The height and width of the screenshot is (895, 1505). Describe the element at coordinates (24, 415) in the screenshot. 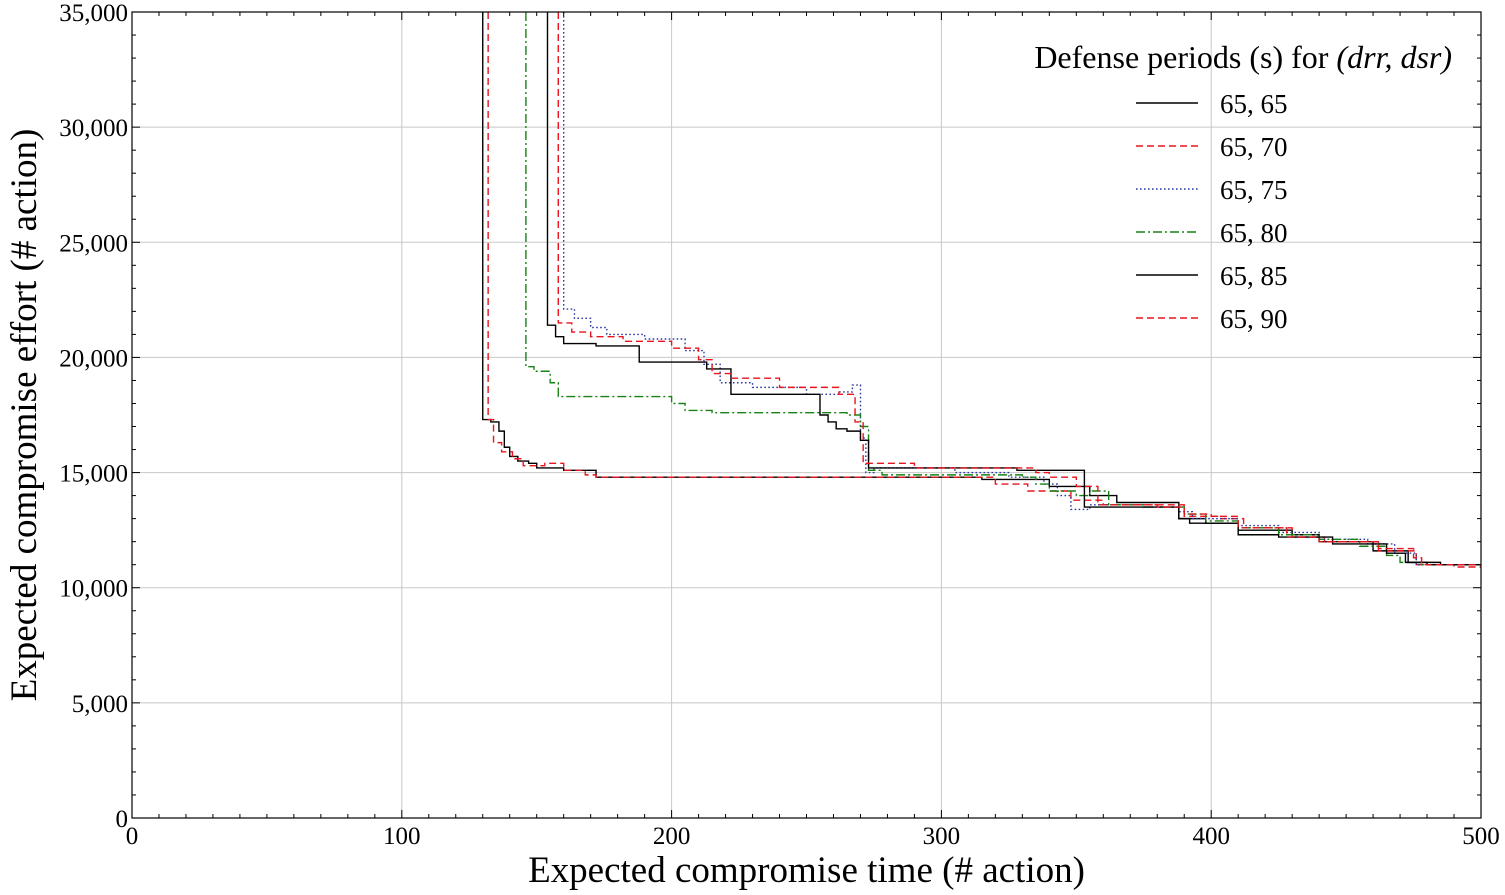

I see `y-axis-label: Expected compromise effort (# action)` at that location.